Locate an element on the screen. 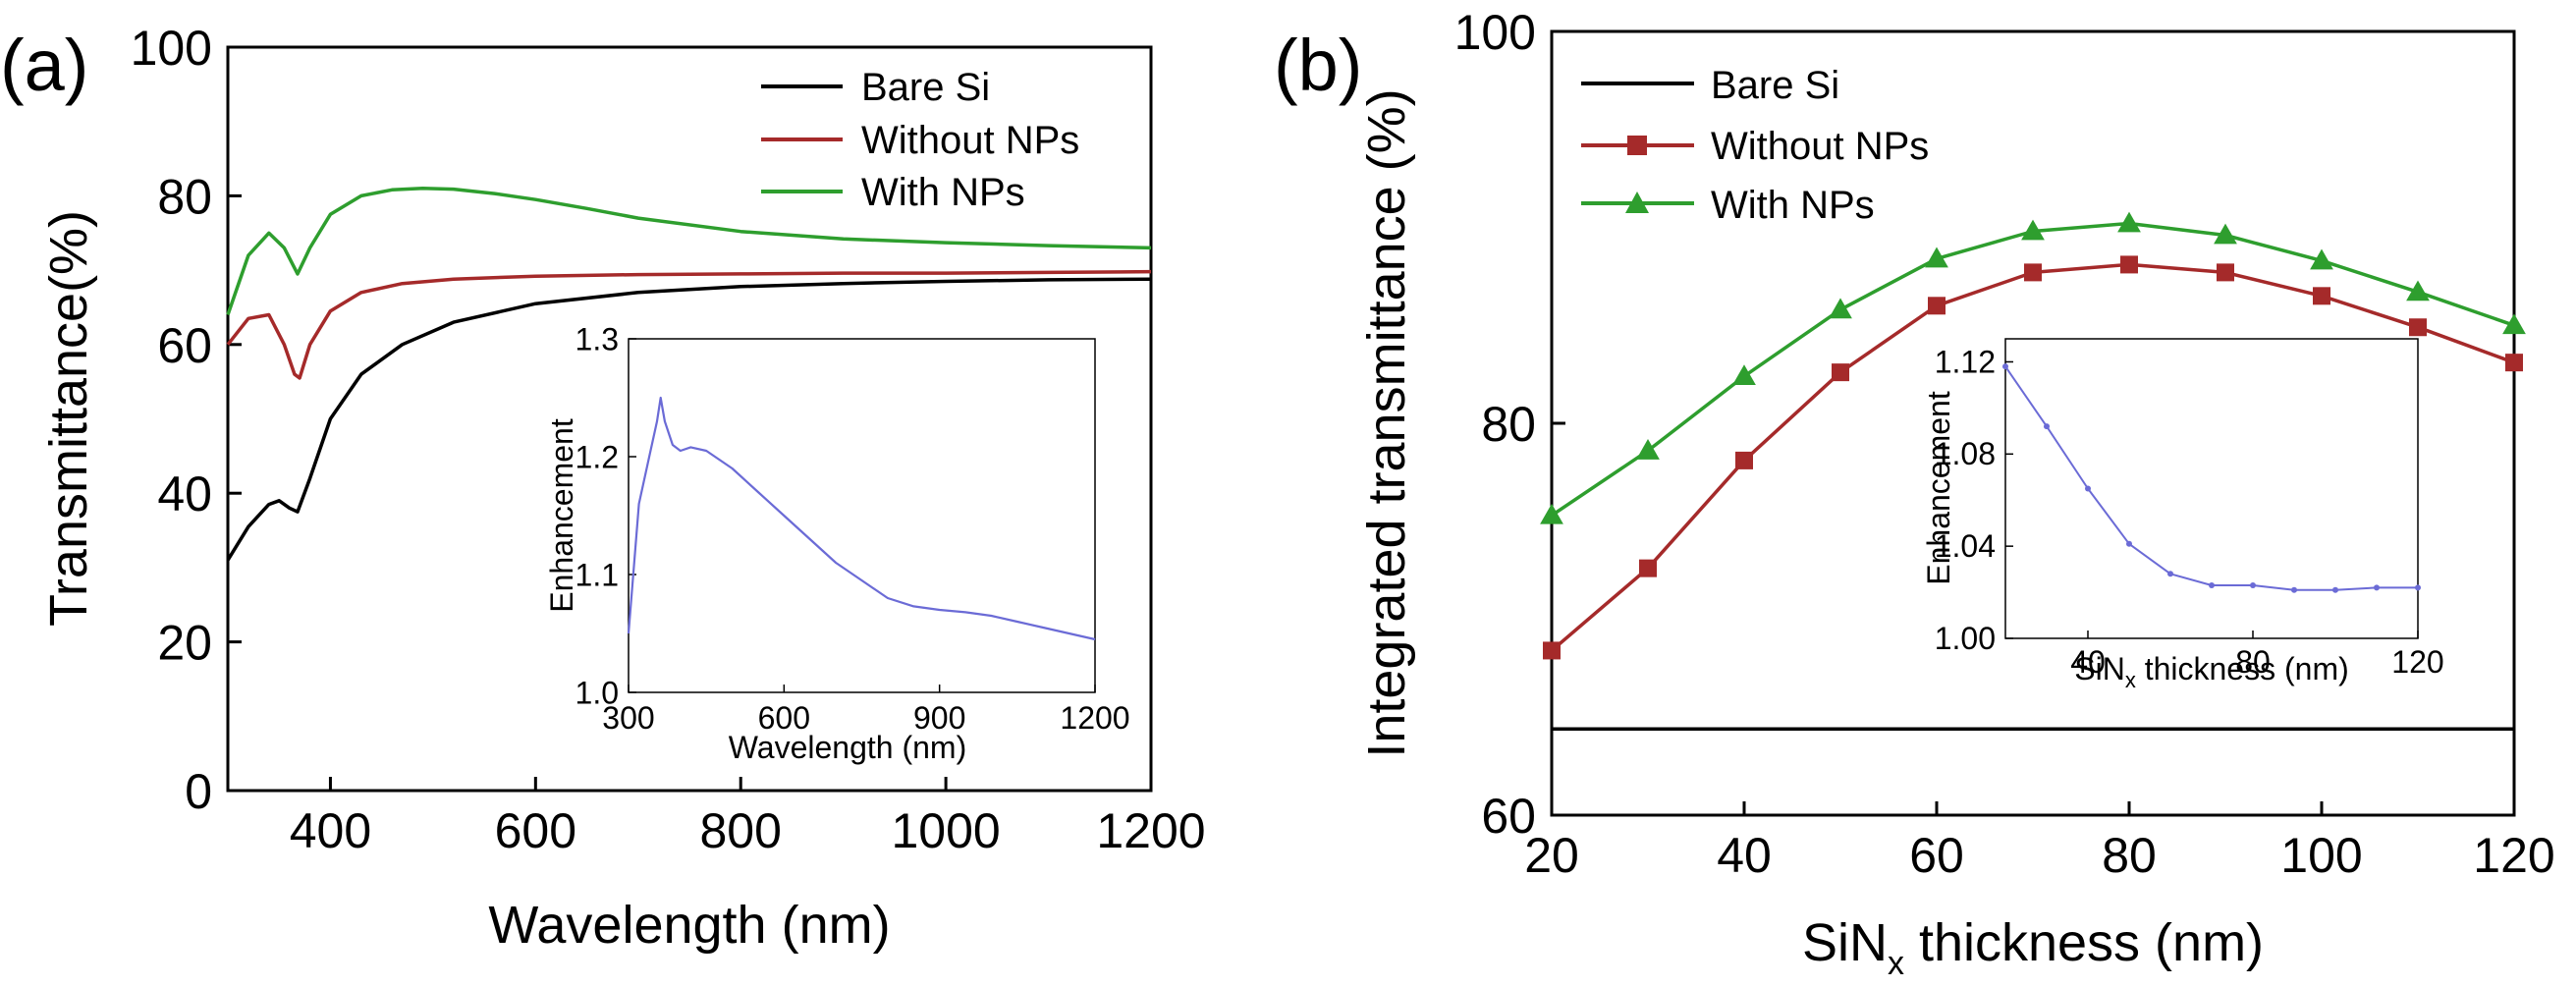 Image resolution: width=2576 pixels, height=987 pixels. y-tick-label: 20 is located at coordinates (184, 644).